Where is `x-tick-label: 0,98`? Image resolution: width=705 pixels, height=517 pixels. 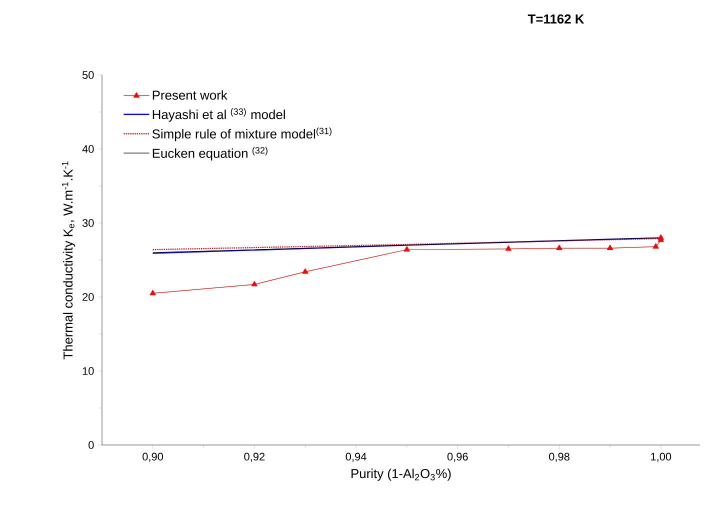
x-tick-label: 0,98 is located at coordinates (559, 457).